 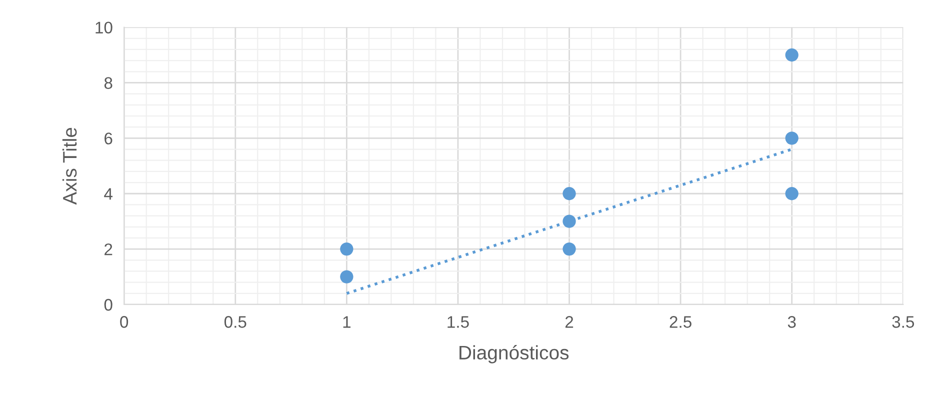 What do you see at coordinates (124, 322) in the screenshot?
I see `x-tick-label: 0` at bounding box center [124, 322].